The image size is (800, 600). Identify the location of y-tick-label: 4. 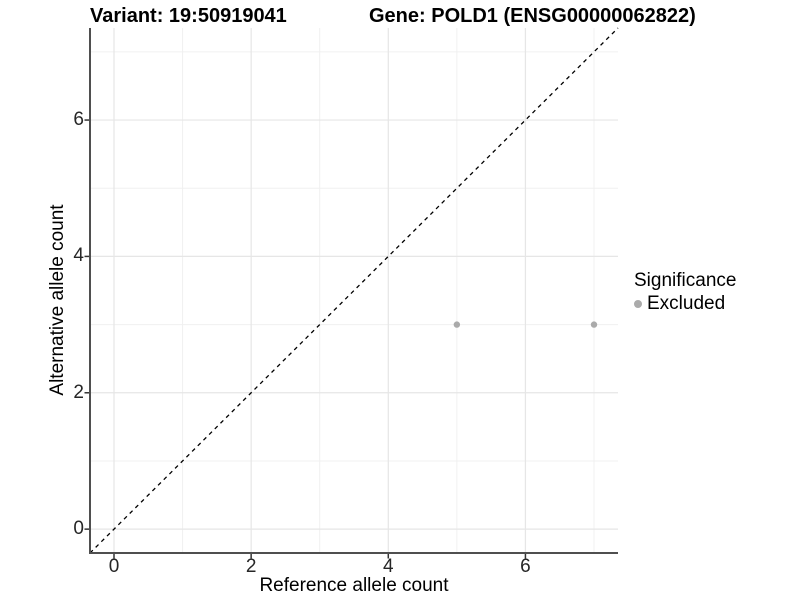
(78, 256).